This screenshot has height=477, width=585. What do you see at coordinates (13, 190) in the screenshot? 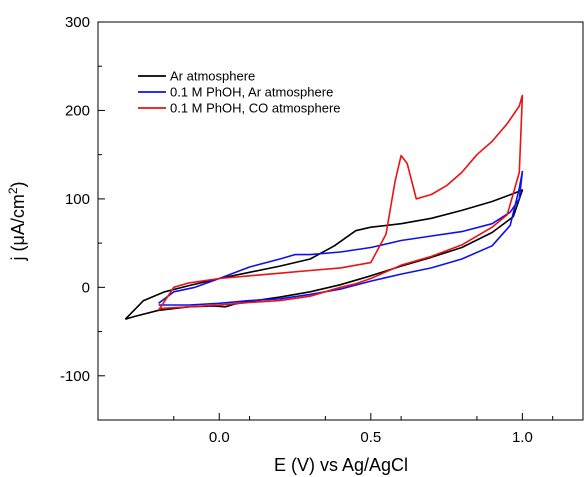
I see `y-axis-title-superscript: 2` at bounding box center [13, 190].